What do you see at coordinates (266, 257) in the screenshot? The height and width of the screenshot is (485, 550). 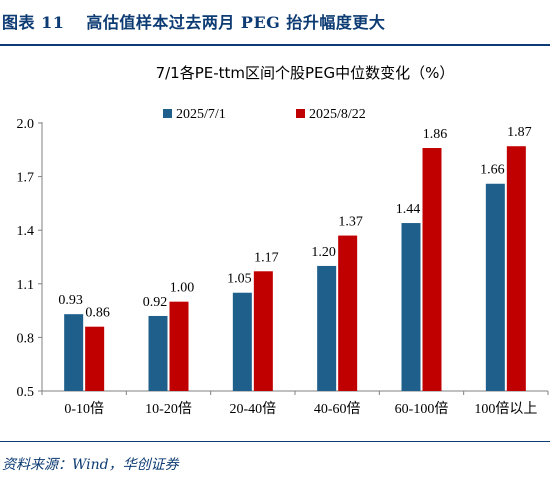 I see `data-label: 1.17` at bounding box center [266, 257].